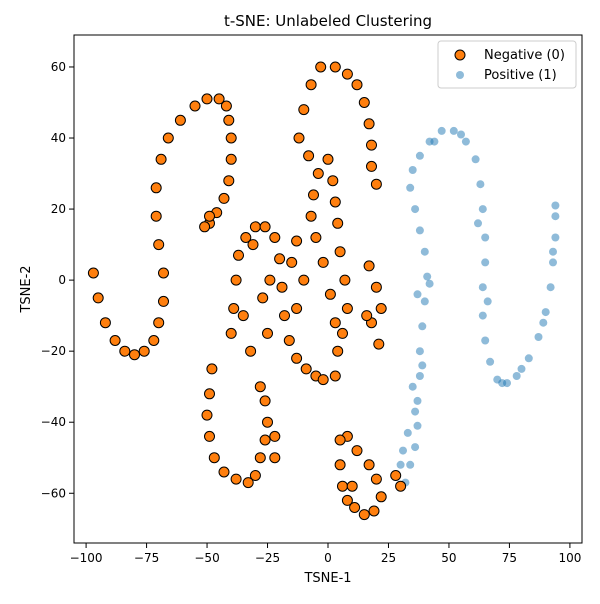 This screenshot has width=600, height=604. What do you see at coordinates (146, 558) in the screenshot?
I see `x-tick-label--75: −75` at bounding box center [146, 558].